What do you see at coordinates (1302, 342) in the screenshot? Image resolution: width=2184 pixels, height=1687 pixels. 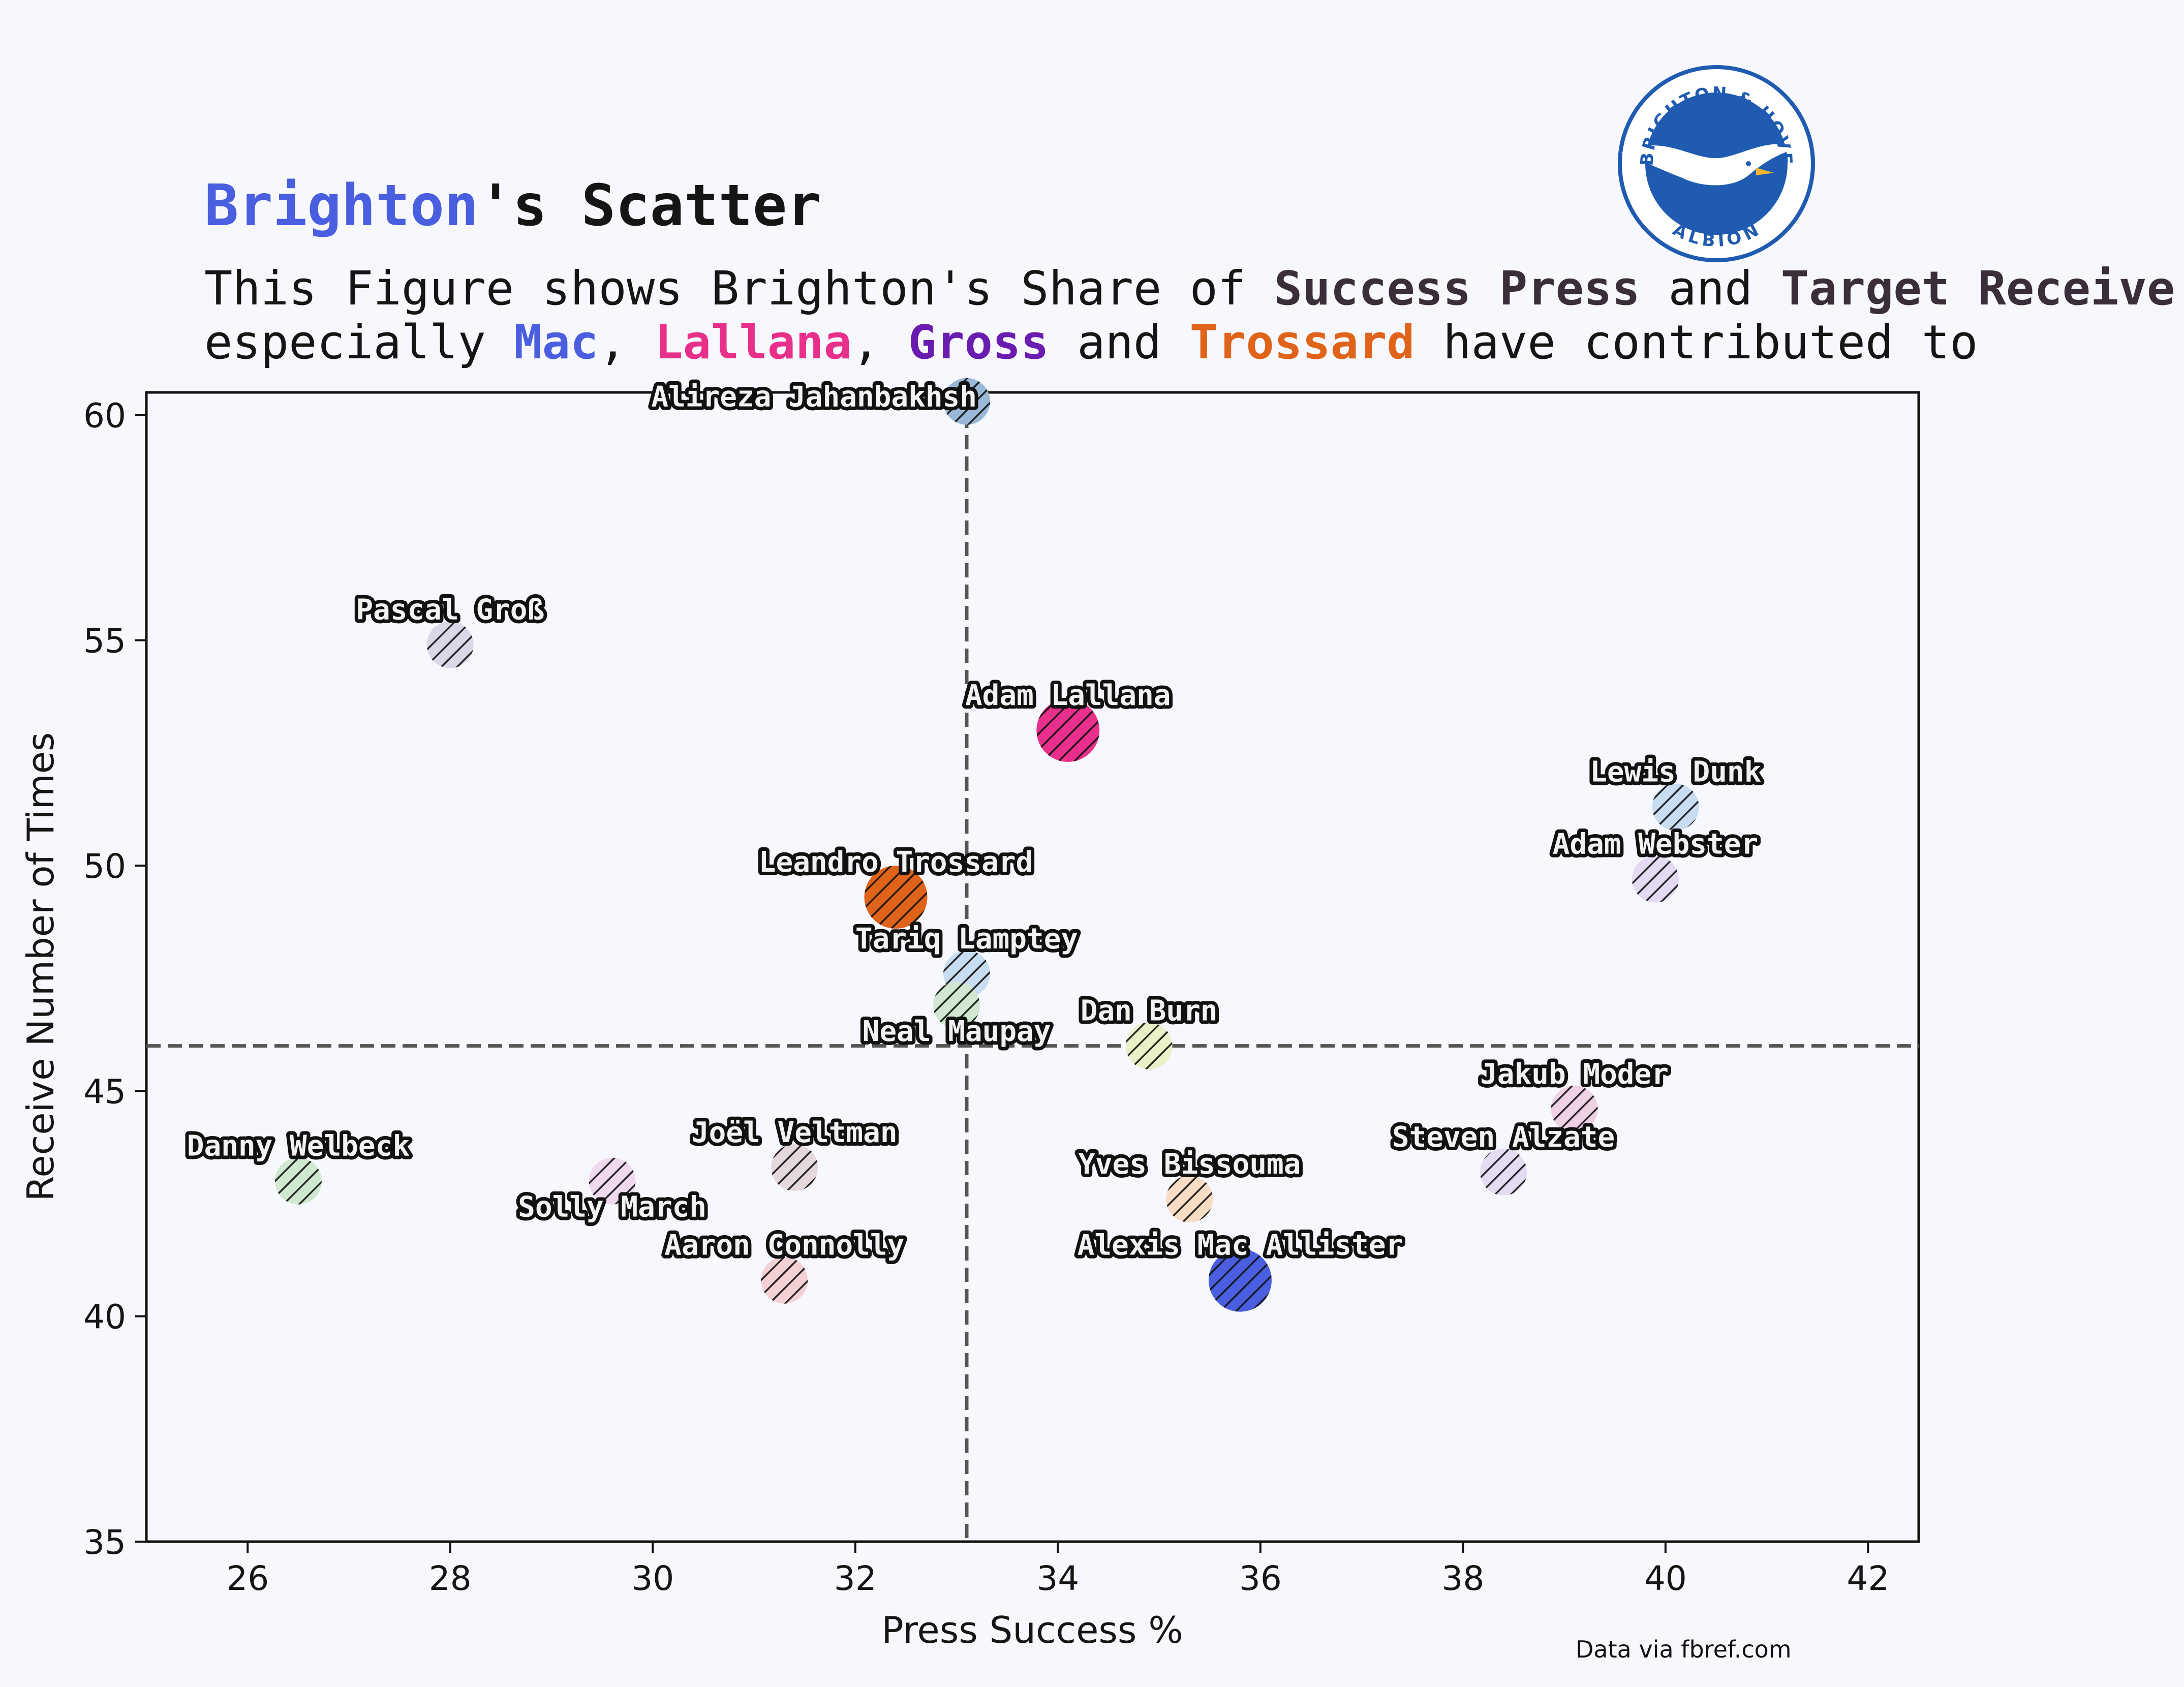 I see `subtitle-name-trossard: Trossard` at bounding box center [1302, 342].